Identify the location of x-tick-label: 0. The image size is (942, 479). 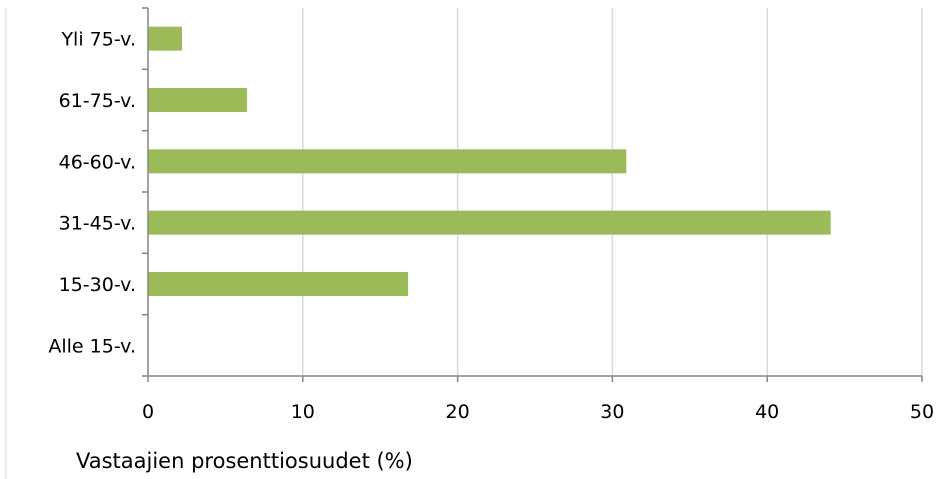
(148, 412).